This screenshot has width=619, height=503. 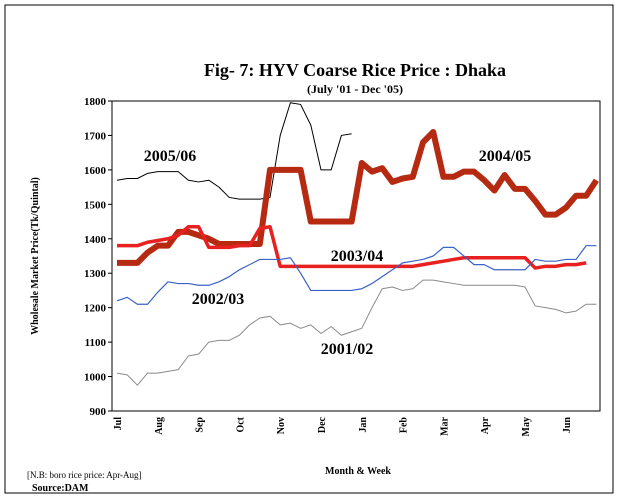 What do you see at coordinates (96, 343) in the screenshot?
I see `y-tick-label: 1100` at bounding box center [96, 343].